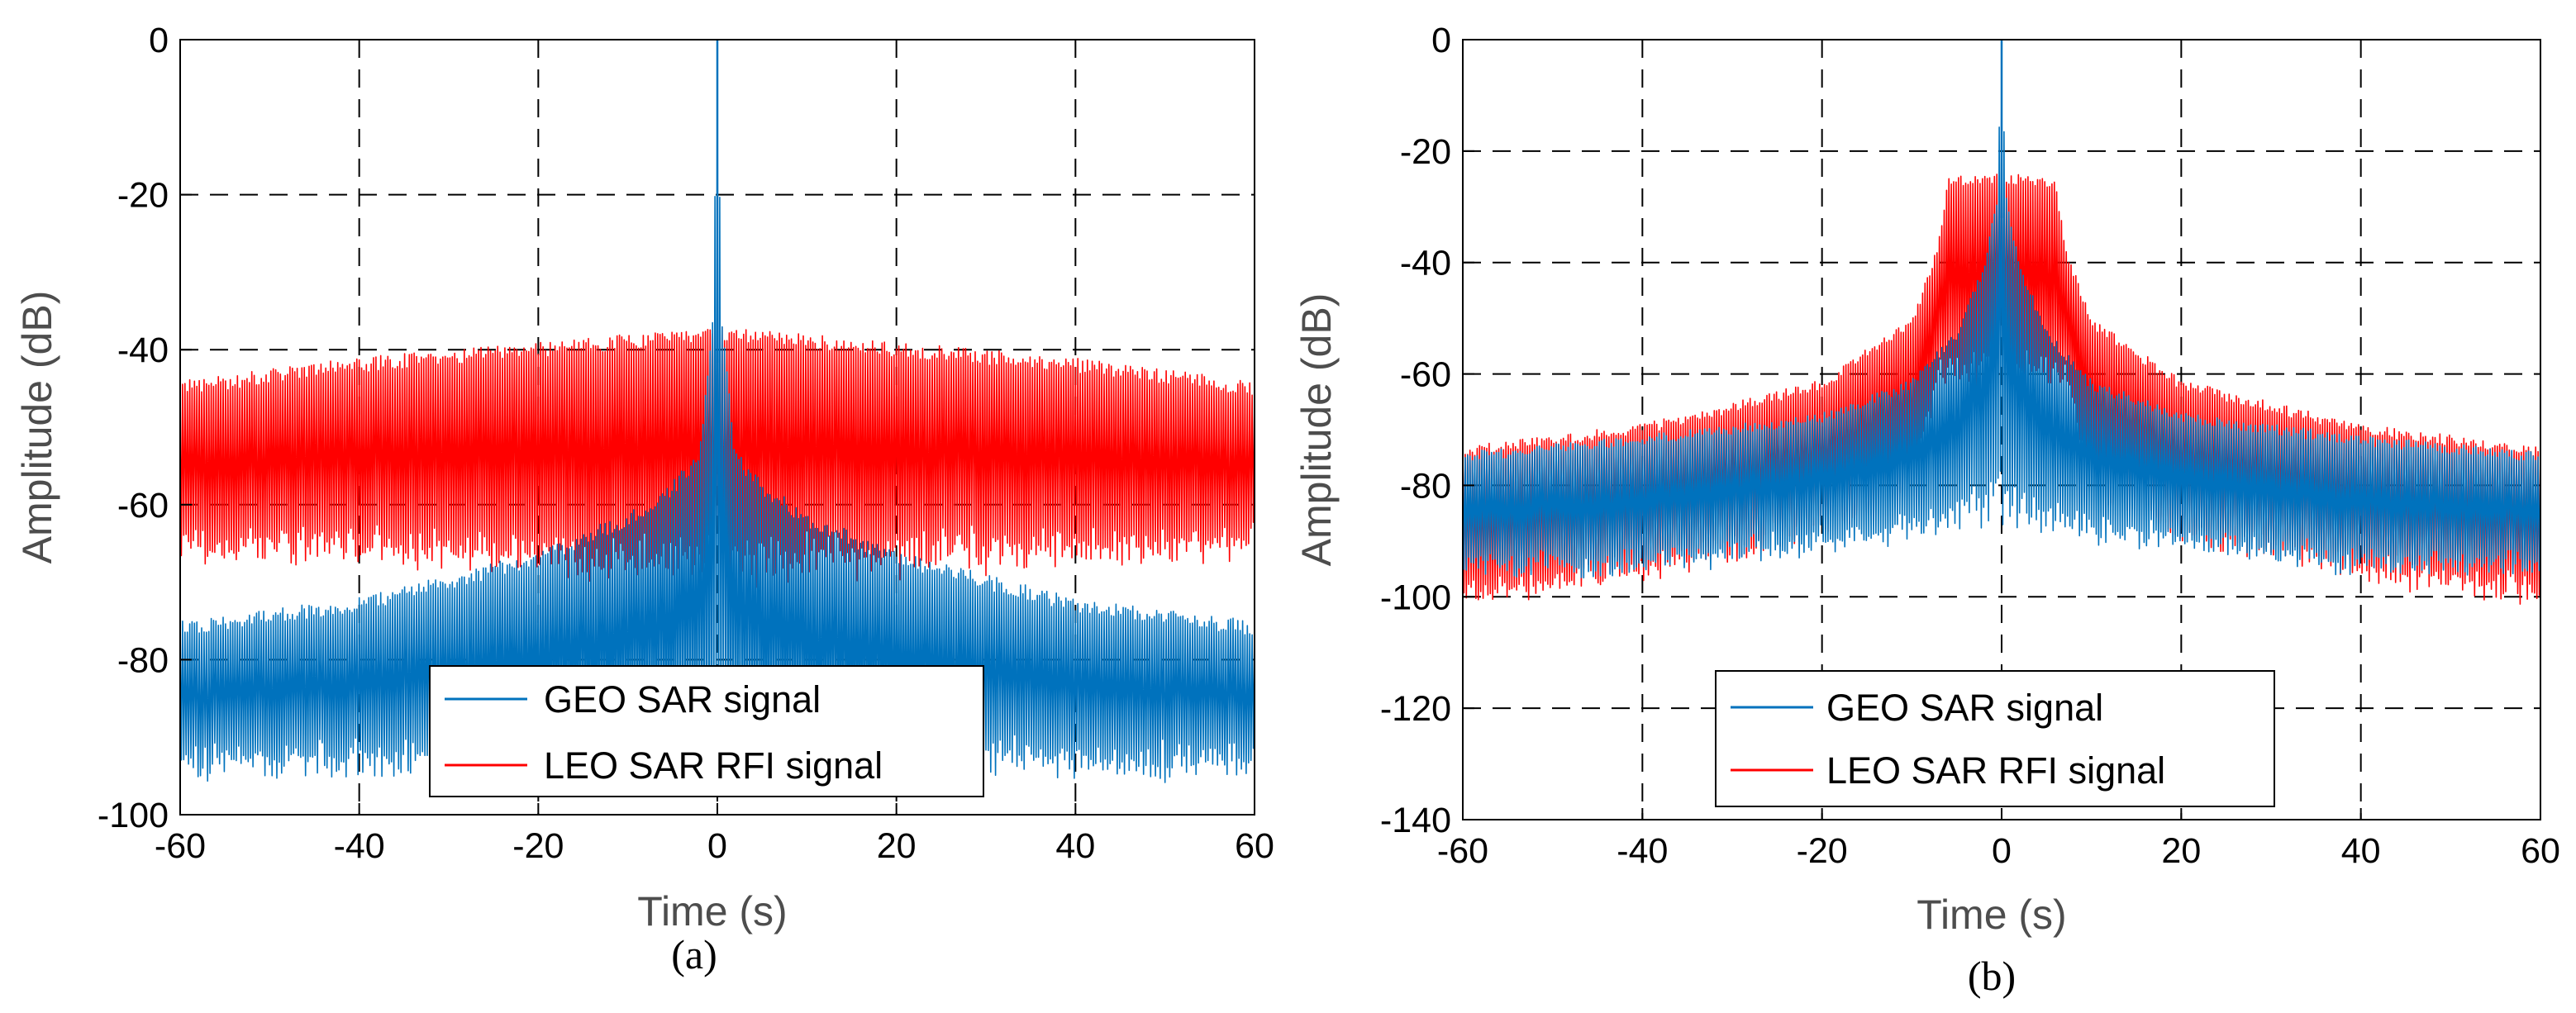 The width and height of the screenshot is (2576, 1013). I want to click on panel-b-y-axis-label: Amplitude (dB), so click(1317, 430).